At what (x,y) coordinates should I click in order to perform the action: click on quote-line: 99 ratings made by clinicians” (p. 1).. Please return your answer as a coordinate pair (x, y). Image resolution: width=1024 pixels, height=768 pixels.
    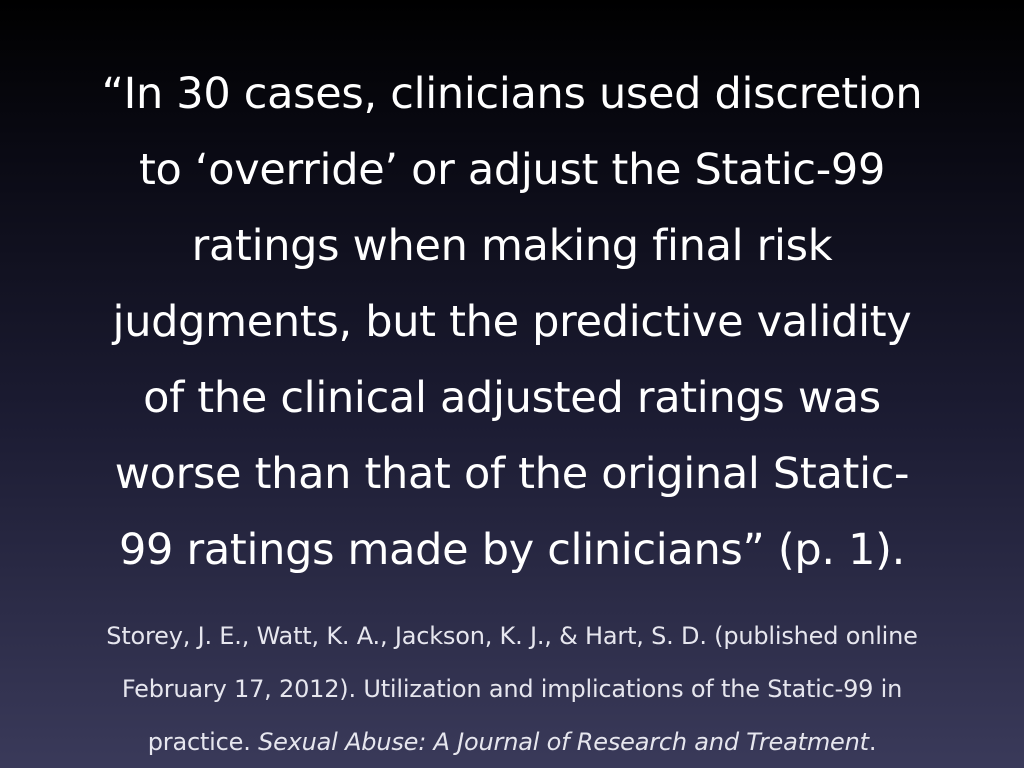
    Looking at the image, I should click on (512, 550).